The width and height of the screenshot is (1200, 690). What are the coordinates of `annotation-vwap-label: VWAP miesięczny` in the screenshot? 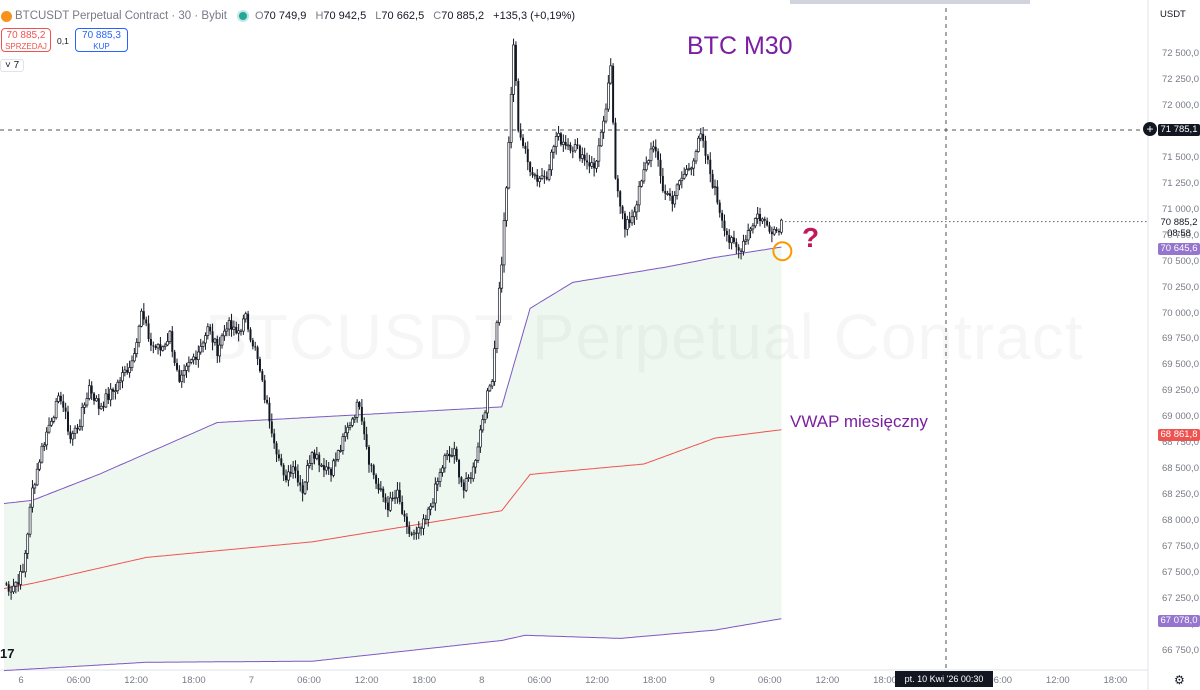 It's located at (859, 421).